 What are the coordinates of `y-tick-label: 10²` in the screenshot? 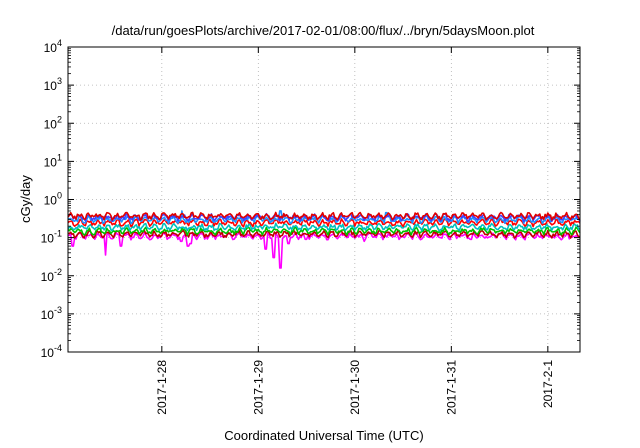 It's located at (53, 122).